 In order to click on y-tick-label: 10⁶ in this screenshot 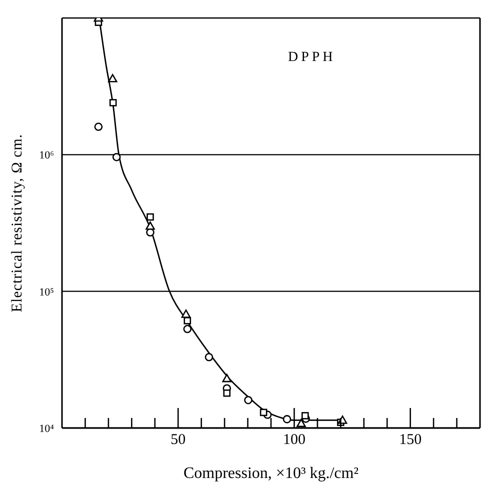, I will do `click(46, 156)`.